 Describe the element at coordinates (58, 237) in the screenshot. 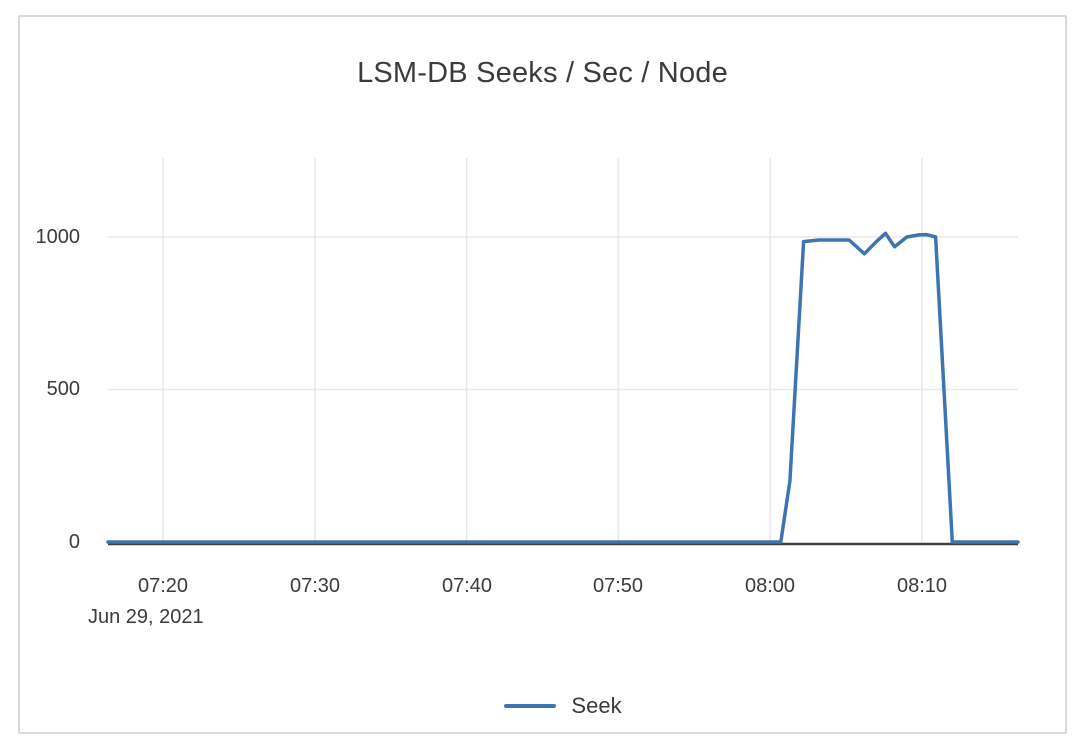

I see `y-tick-label-1000: 1000` at that location.